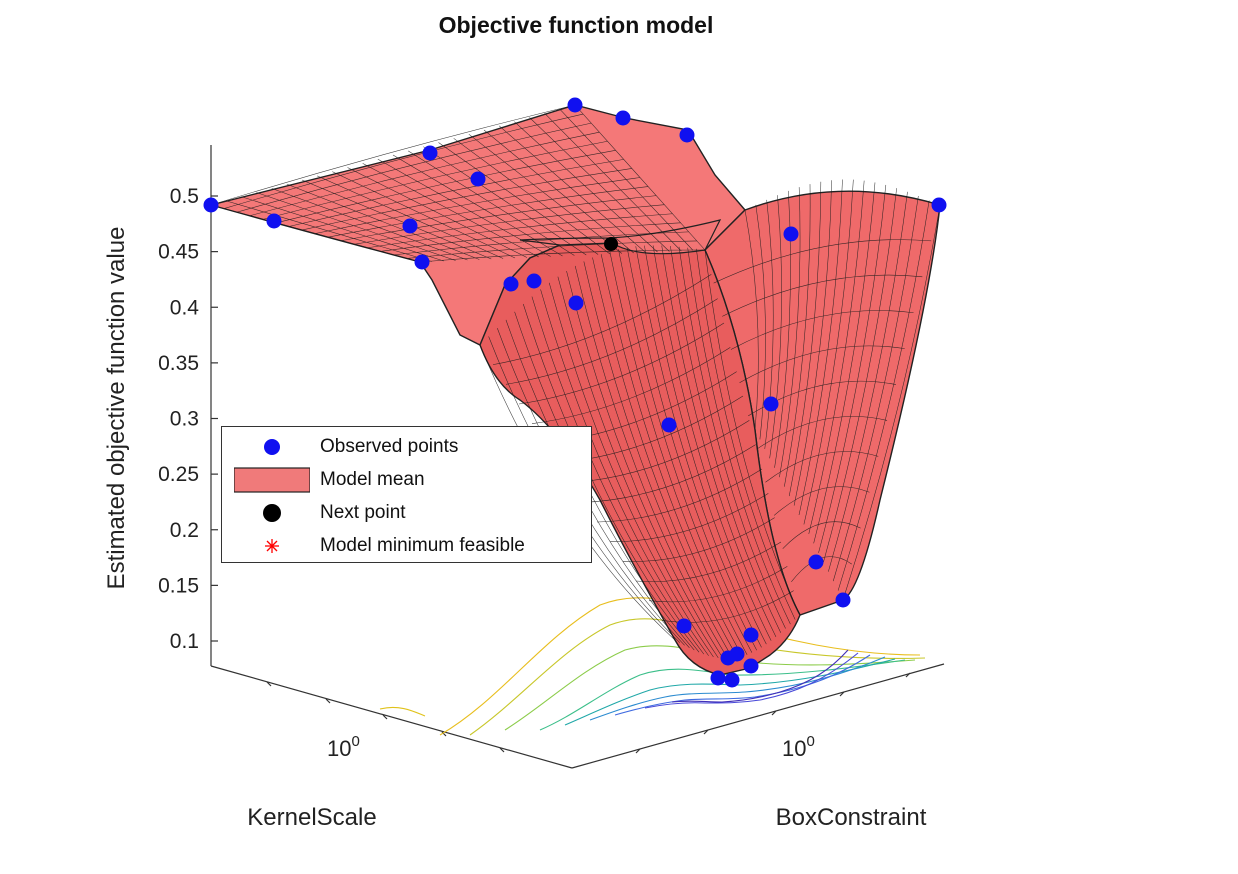 This screenshot has width=1238, height=874. I want to click on y-axis-label: BoxConstraint, so click(851, 817).